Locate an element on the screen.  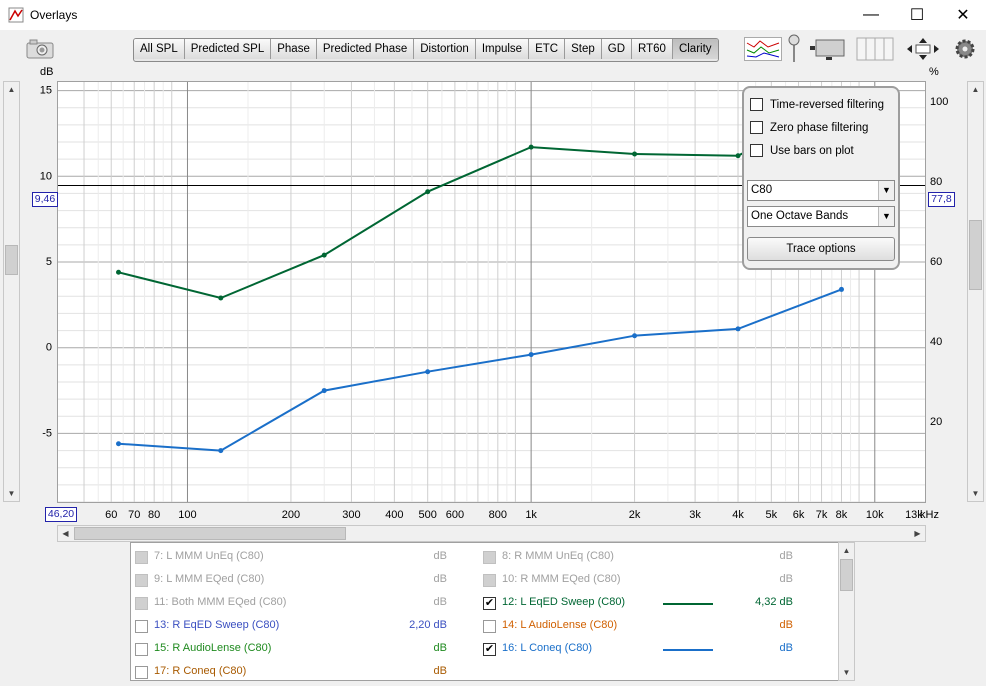
window-title: Overlays is located at coordinates (54, 15).